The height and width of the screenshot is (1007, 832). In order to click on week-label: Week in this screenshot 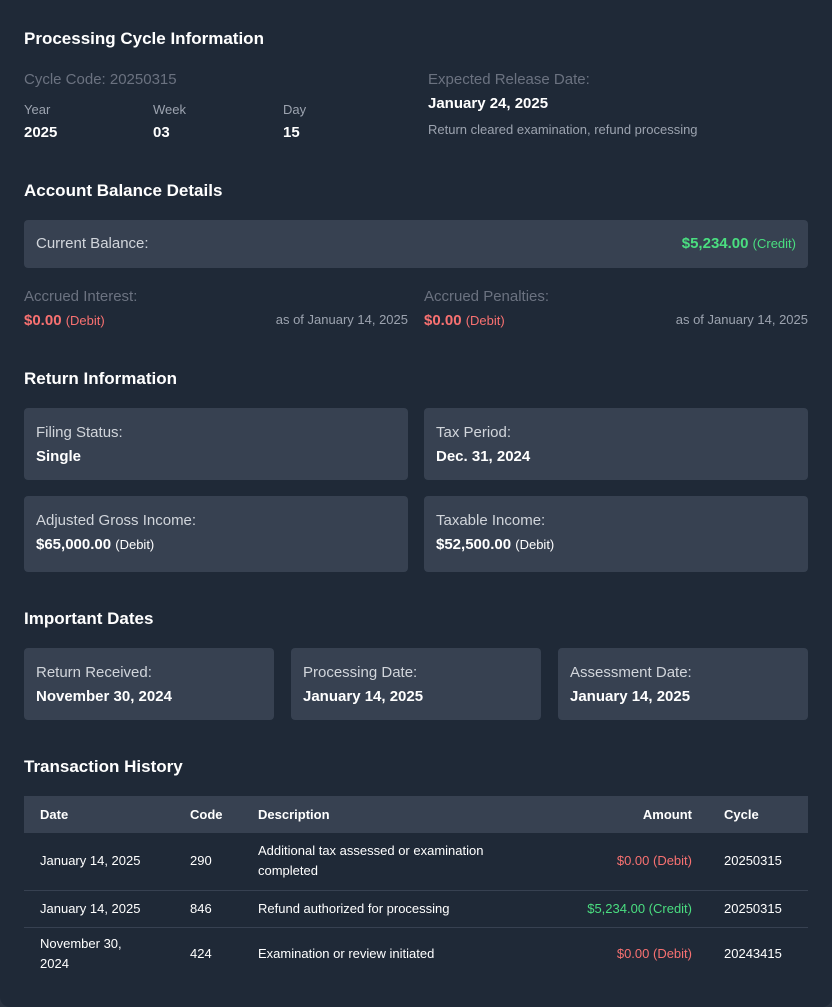, I will do `click(169, 109)`.